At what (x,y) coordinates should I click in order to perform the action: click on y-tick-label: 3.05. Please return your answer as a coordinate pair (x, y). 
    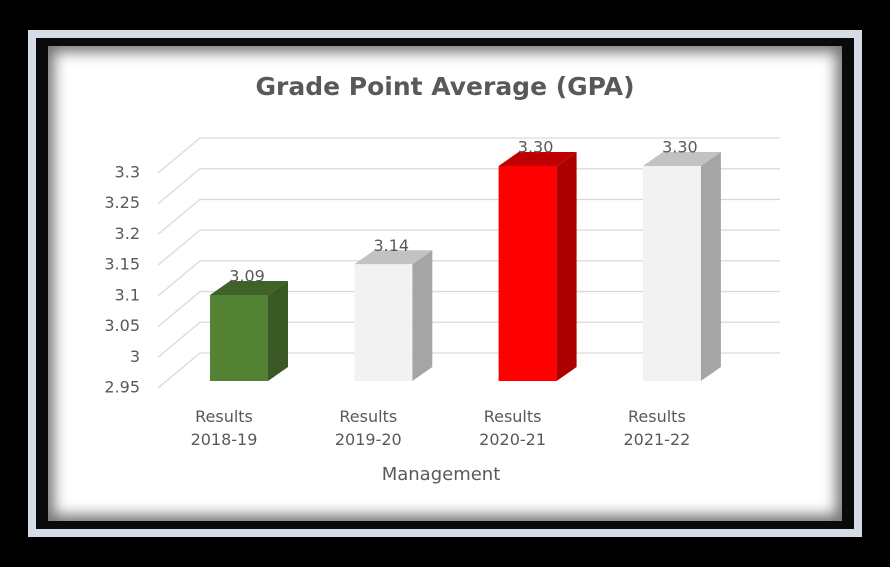
    Looking at the image, I should click on (122, 325).